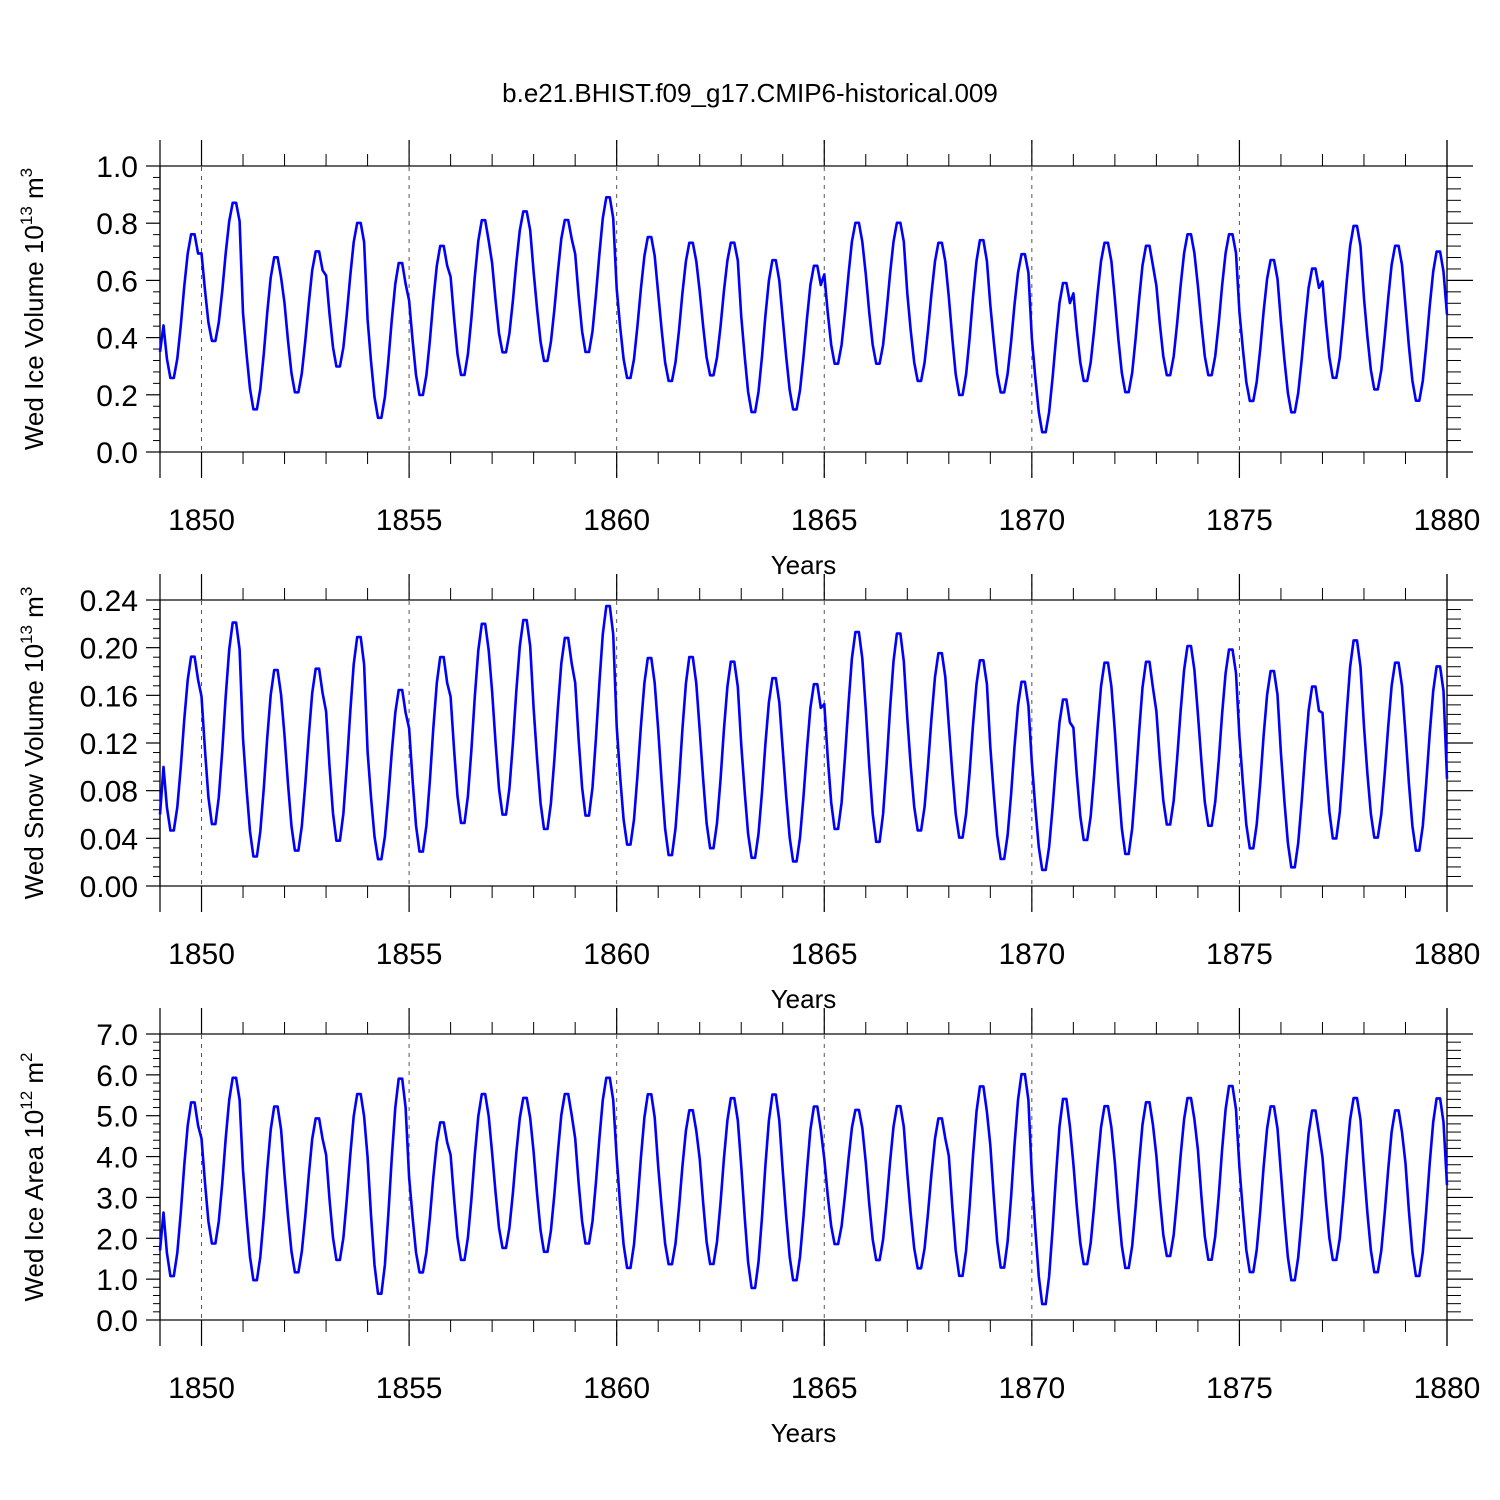 The width and height of the screenshot is (1500, 1500). What do you see at coordinates (33, 743) in the screenshot?
I see `y-axis-title: Wed Snow Volume 1013 m3` at bounding box center [33, 743].